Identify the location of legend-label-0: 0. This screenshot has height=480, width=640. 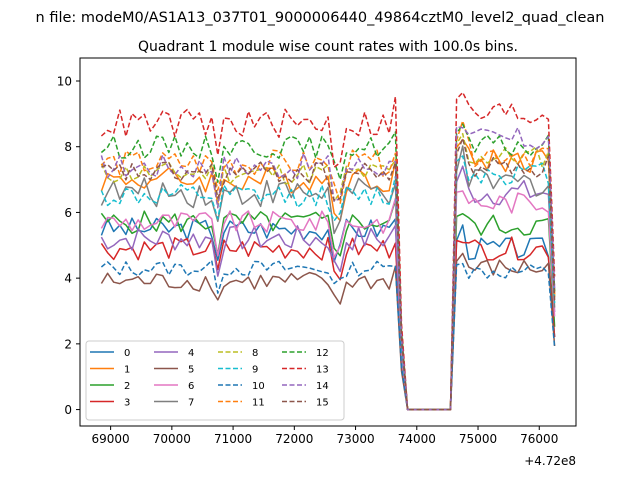
(127, 353).